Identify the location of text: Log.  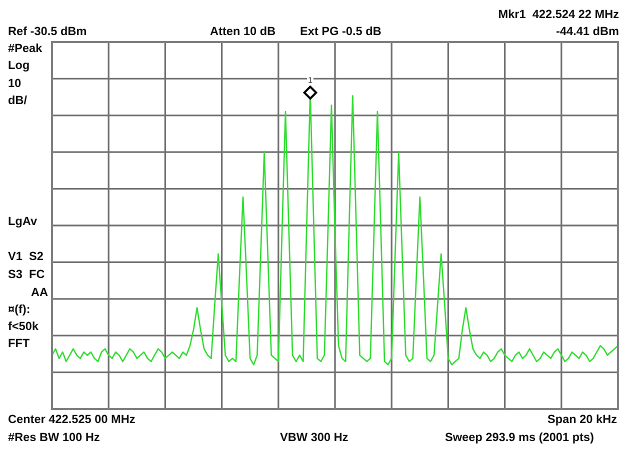
(18, 66).